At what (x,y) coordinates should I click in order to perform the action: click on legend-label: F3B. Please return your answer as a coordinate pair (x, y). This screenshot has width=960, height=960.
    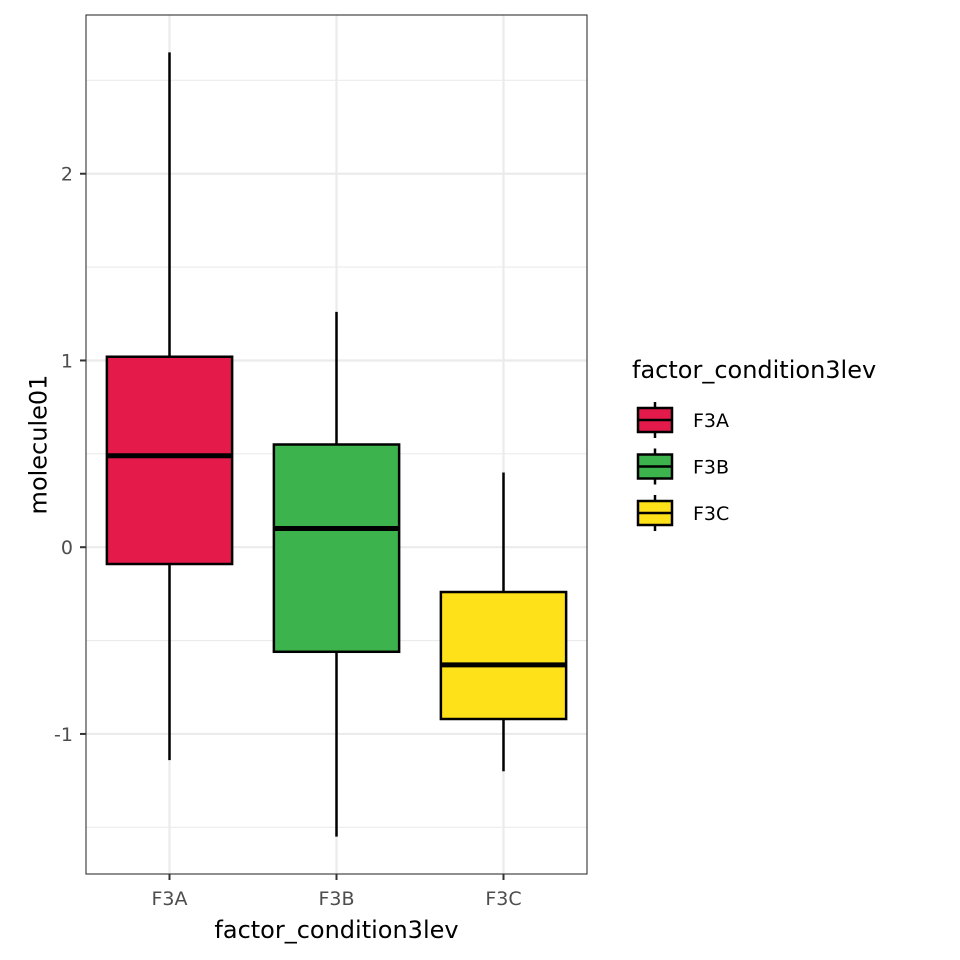
    Looking at the image, I should click on (711, 468).